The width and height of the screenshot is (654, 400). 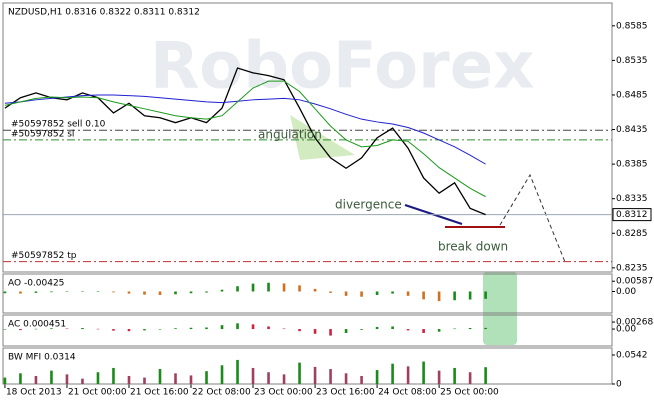 I want to click on y-tick-label: 0.8335, so click(x=632, y=199).